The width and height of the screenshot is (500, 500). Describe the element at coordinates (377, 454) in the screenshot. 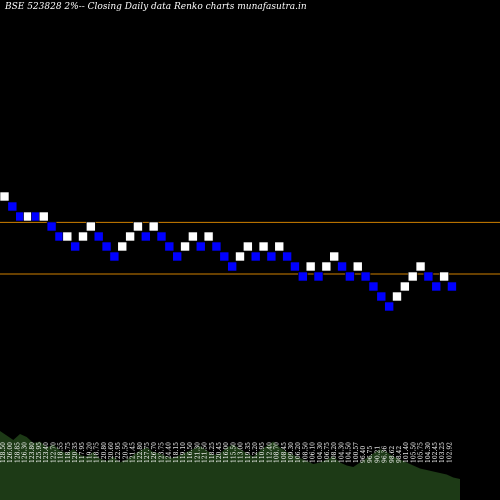

I see `x-tick-label: 90.21` at that location.